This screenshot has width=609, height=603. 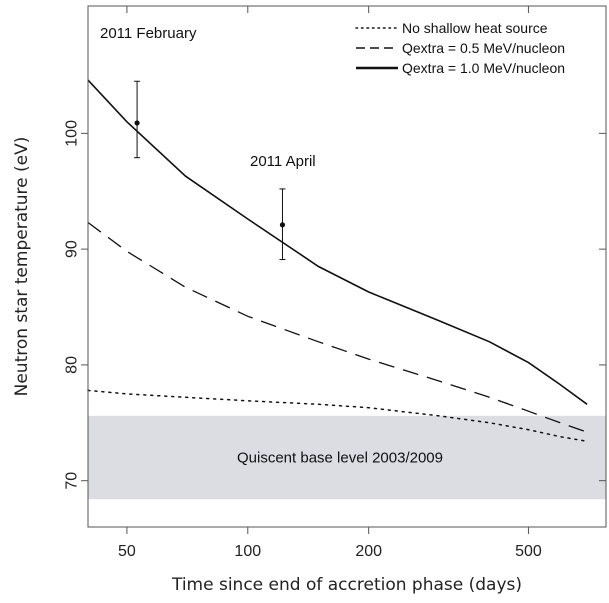 I want to click on legend-label: No shallow heat source, so click(x=475, y=28).